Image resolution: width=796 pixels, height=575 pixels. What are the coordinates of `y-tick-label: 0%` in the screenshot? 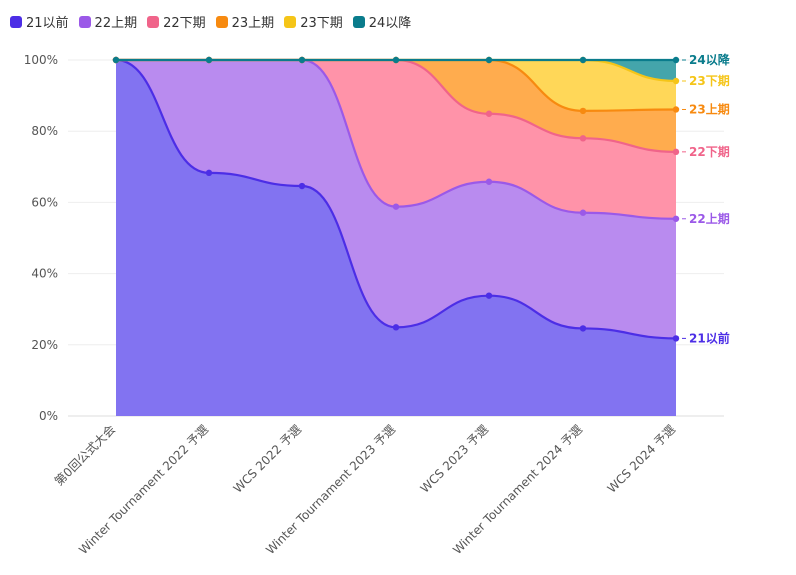 It's located at (48, 416).